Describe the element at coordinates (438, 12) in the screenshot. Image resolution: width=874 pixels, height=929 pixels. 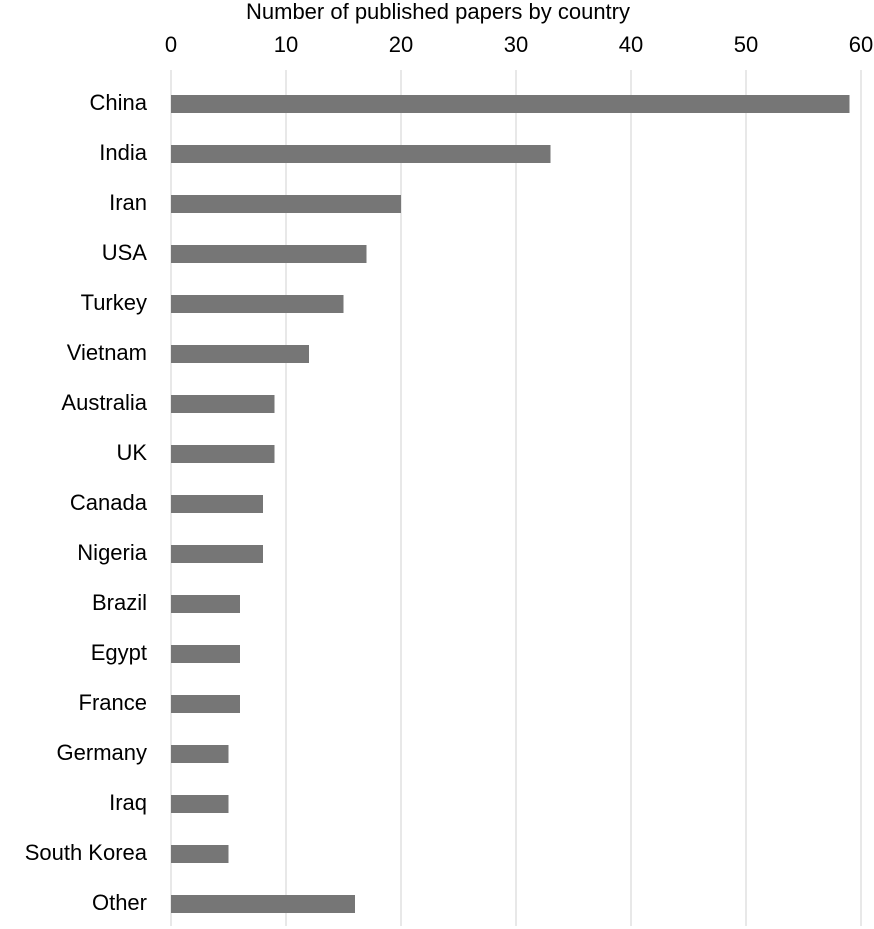
I see `chart-title: Number of published papers by country` at that location.